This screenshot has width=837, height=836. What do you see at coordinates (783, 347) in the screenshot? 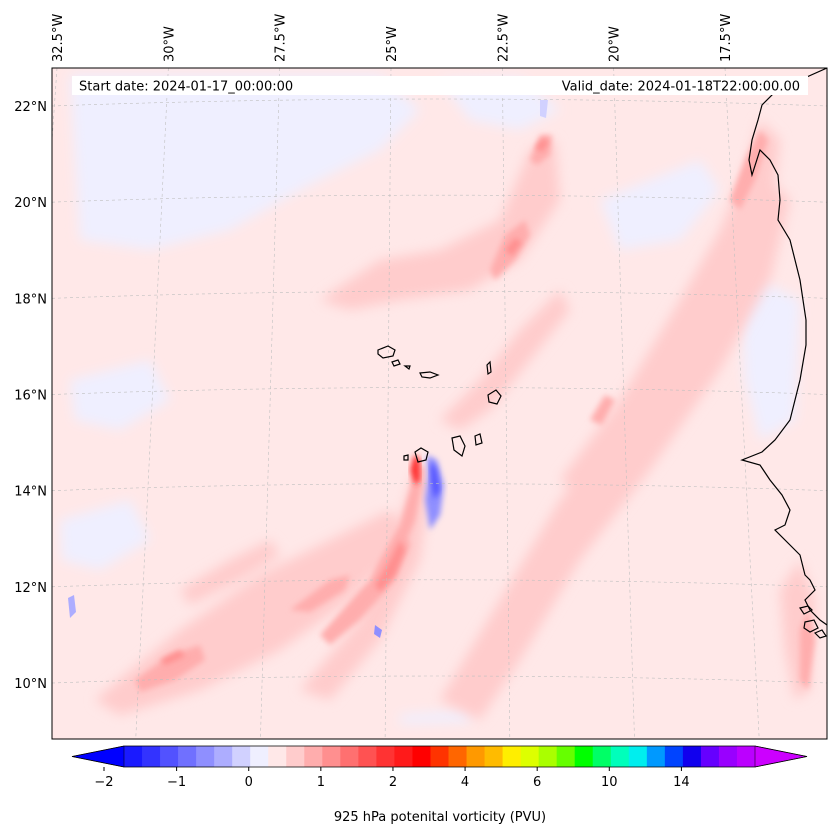
I see `africa-coastline` at bounding box center [783, 347].